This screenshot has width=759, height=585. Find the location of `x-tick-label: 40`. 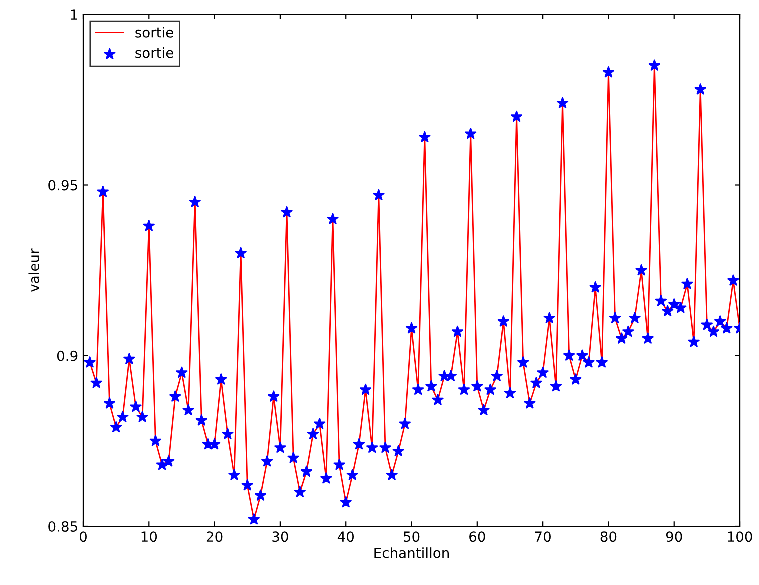

x-tick-label: 40 is located at coordinates (346, 537).